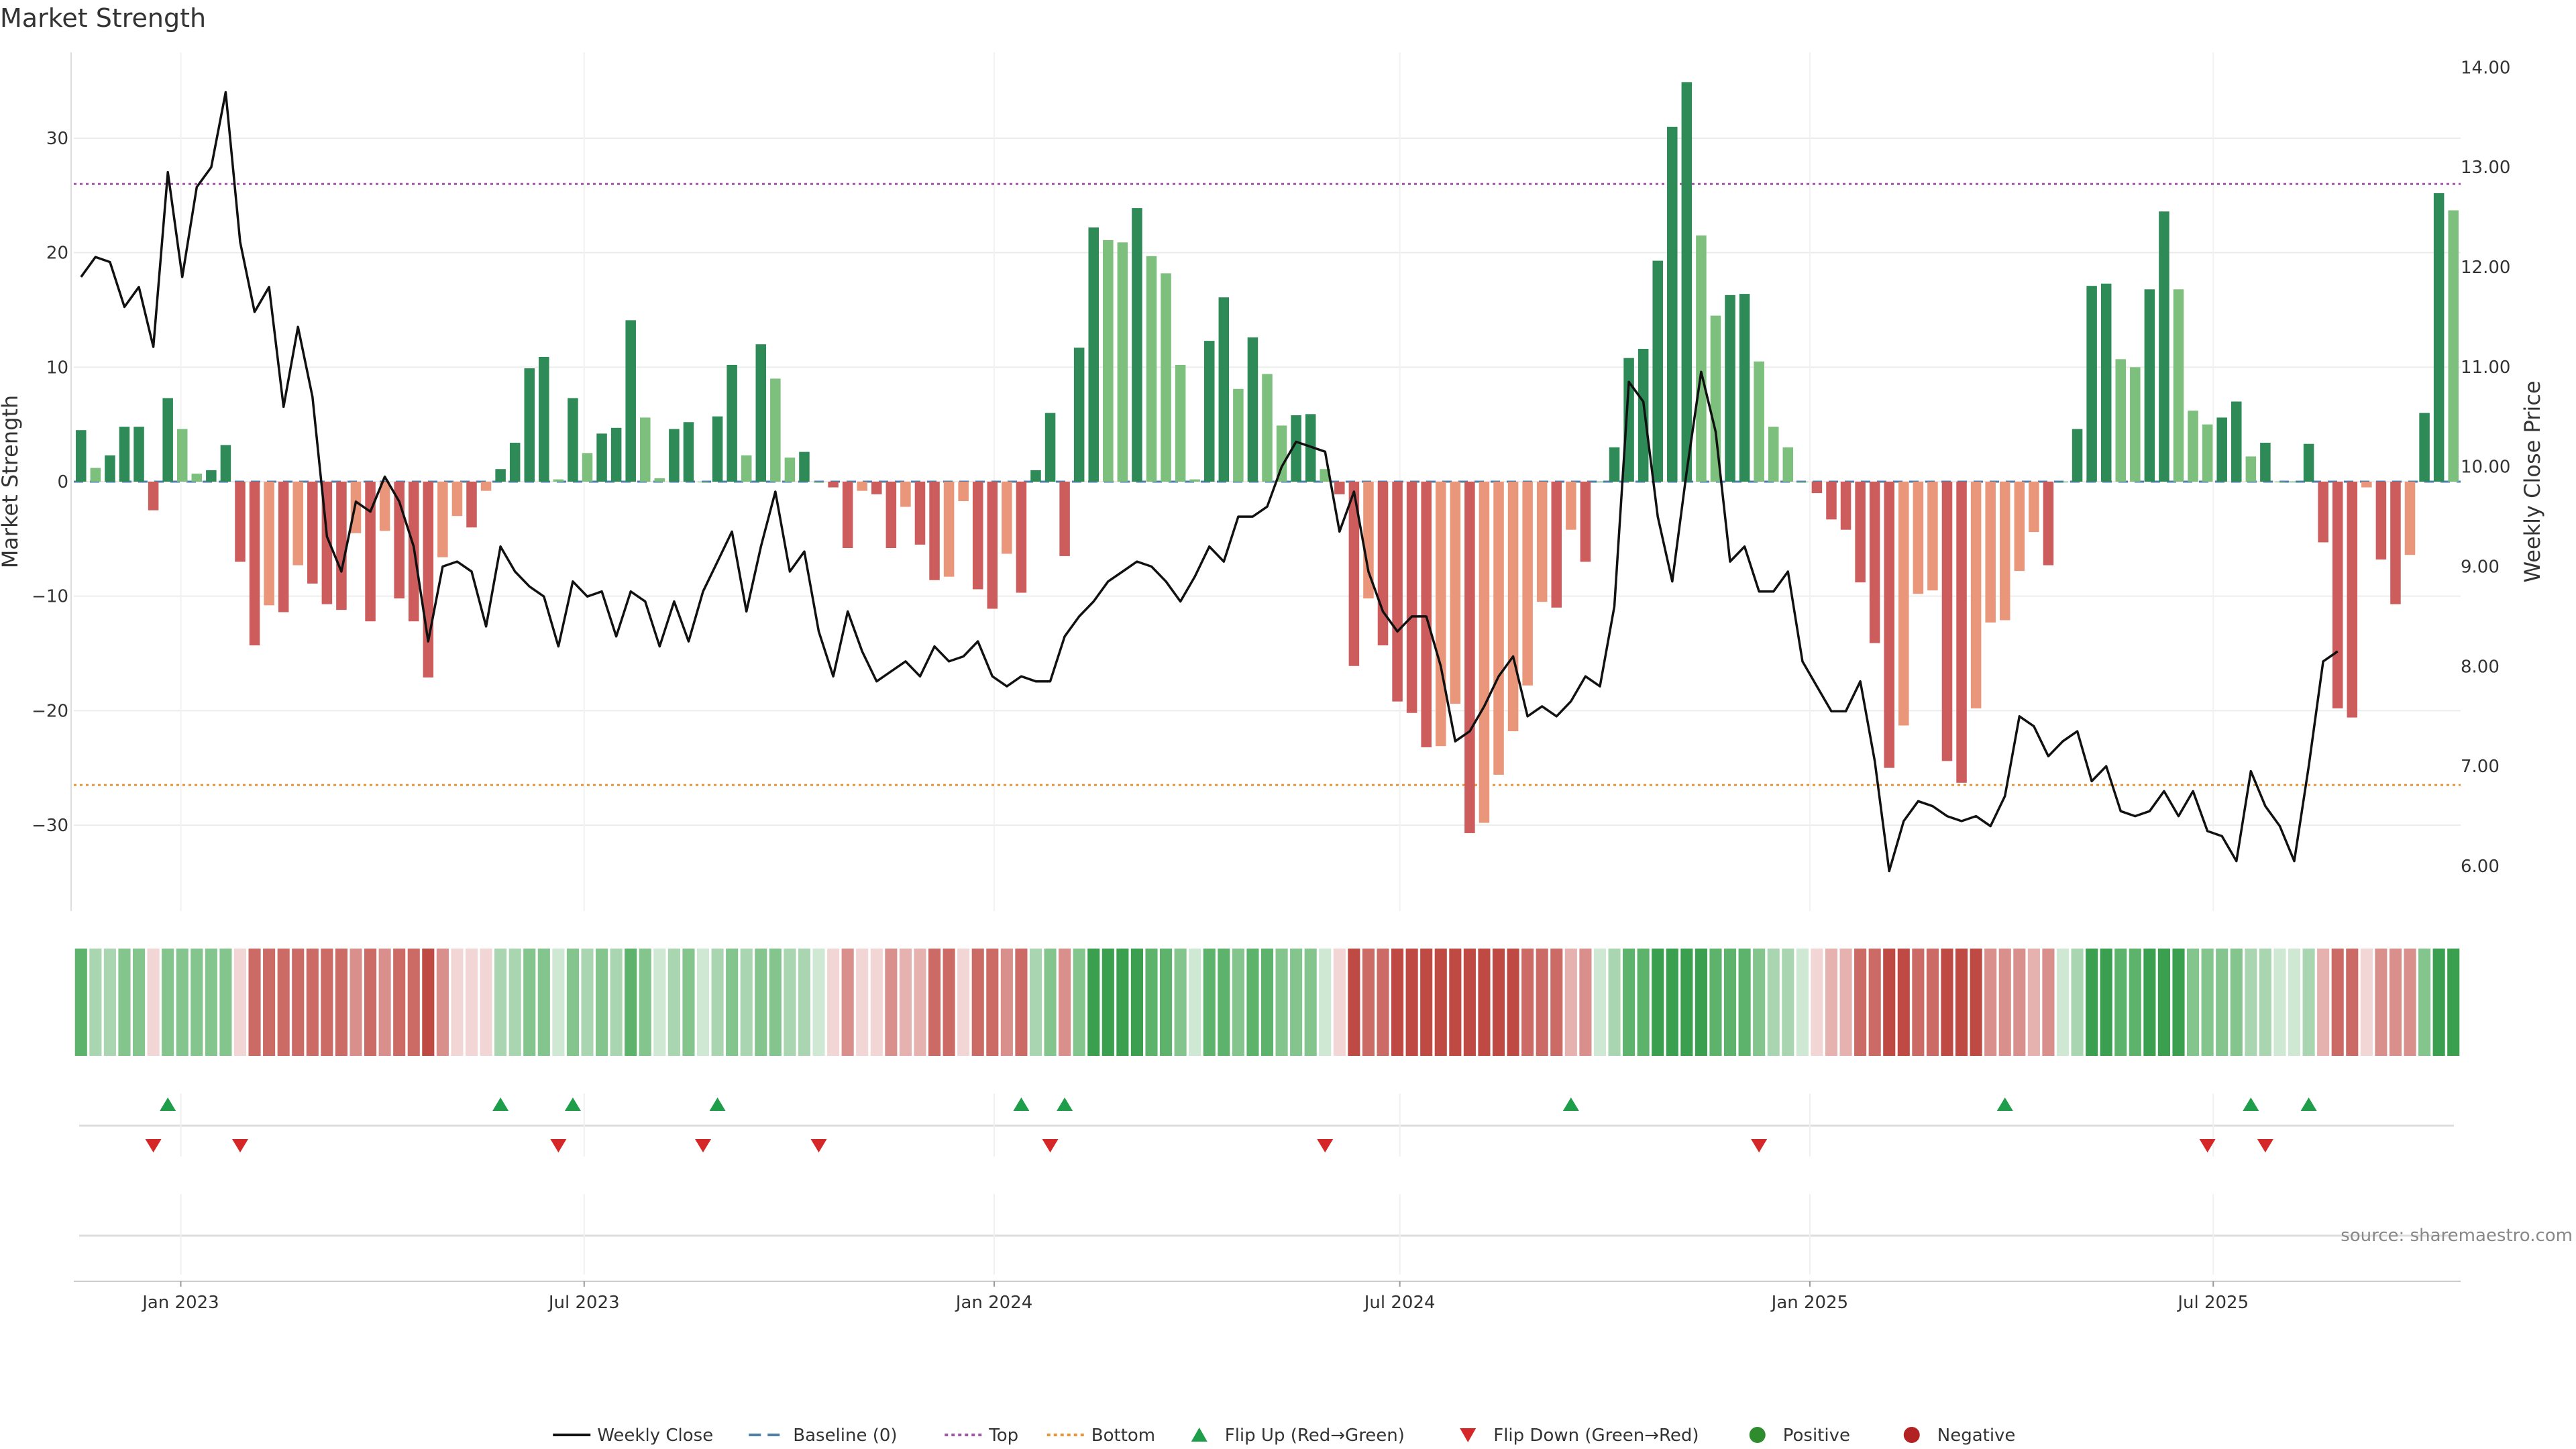  I want to click on flip-up-marker, so click(717, 1104).